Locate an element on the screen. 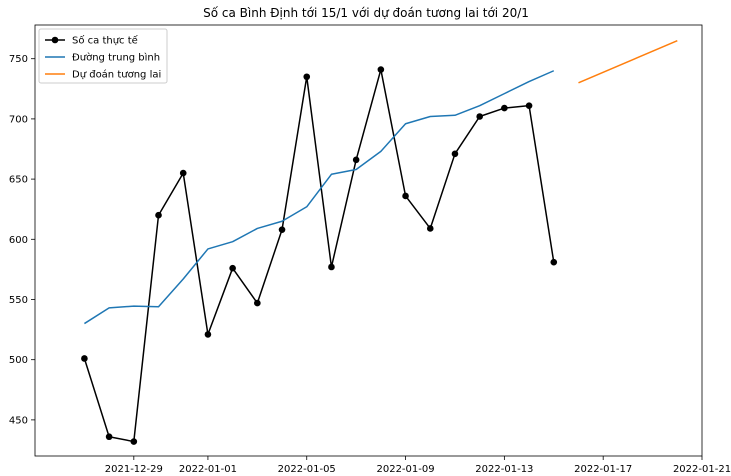  y-tick-label-500: 500 is located at coordinates (18, 360).